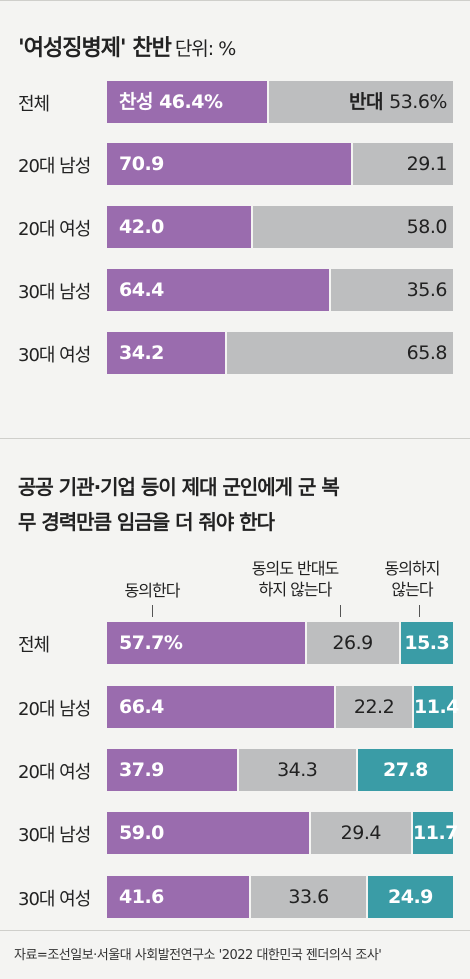  What do you see at coordinates (235, 0) in the screenshot?
I see `top-rule` at bounding box center [235, 0].